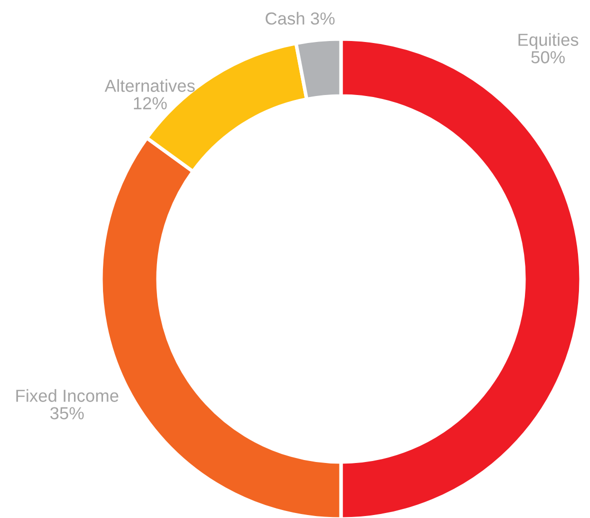 The image size is (590, 518). I want to click on slice-label: Fixed Income, so click(67, 395).